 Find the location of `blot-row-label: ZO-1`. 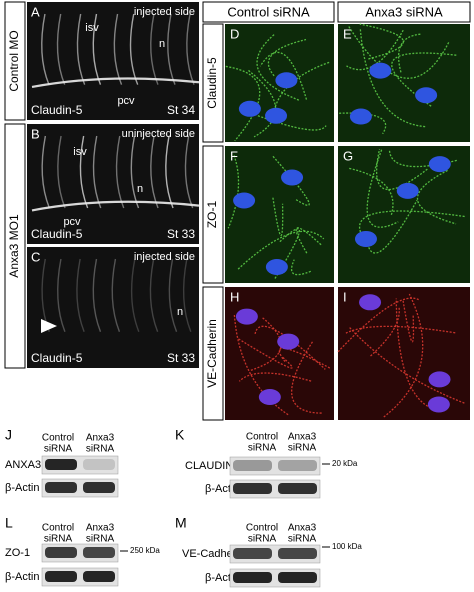

blot-row-label: ZO-1 is located at coordinates (17, 553).